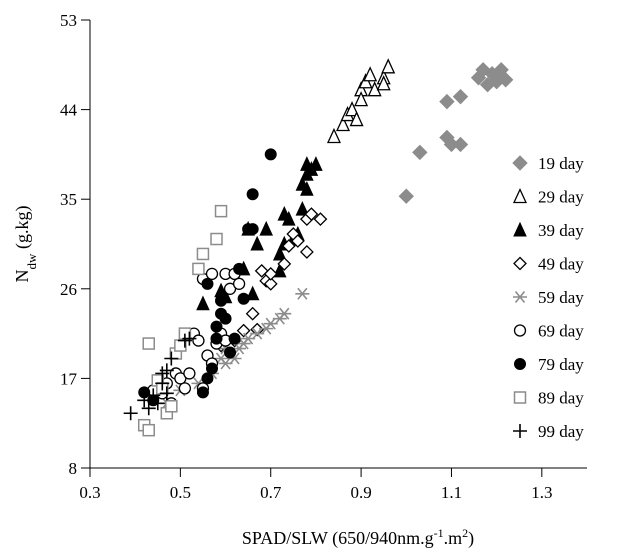  I want to click on series-79-day, so click(207, 277).